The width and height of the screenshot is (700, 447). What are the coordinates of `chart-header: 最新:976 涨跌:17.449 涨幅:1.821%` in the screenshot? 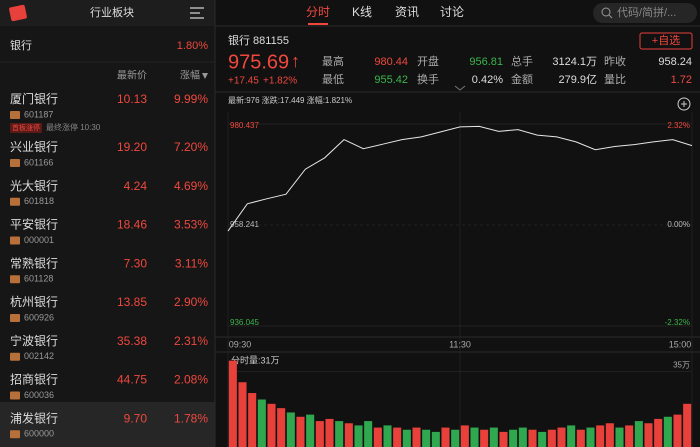 It's located at (290, 100).